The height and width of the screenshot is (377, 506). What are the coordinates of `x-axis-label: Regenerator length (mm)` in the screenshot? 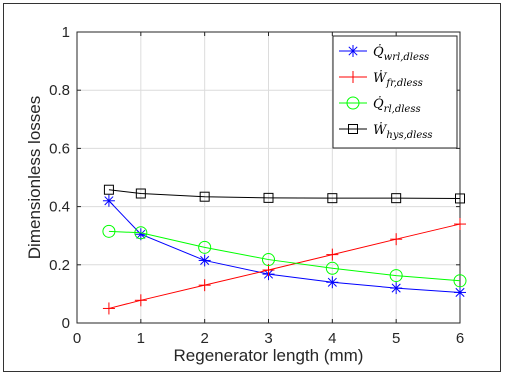 It's located at (269, 355).